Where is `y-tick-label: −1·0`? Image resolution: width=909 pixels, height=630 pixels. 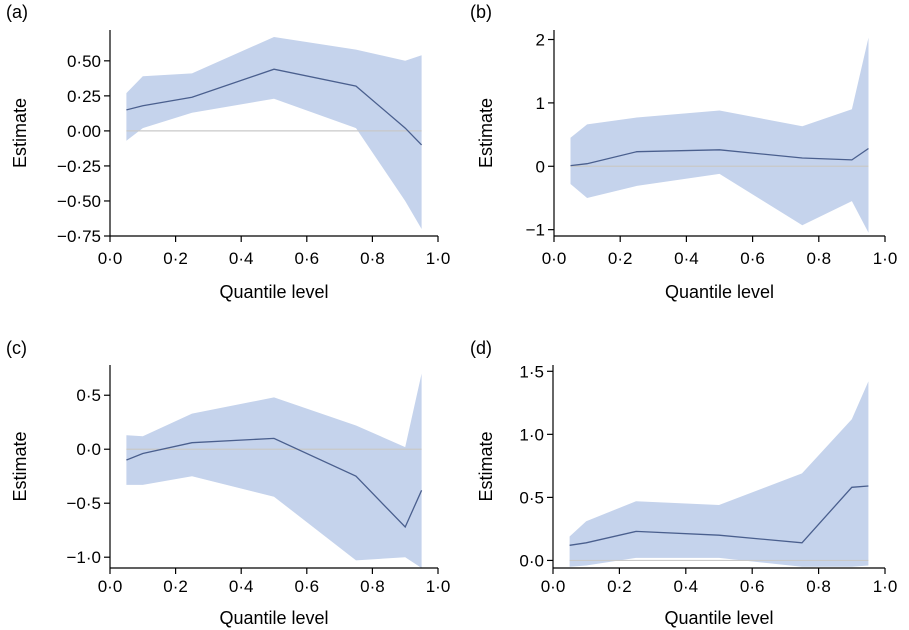 y-tick-label: −1·0 is located at coordinates (84, 557).